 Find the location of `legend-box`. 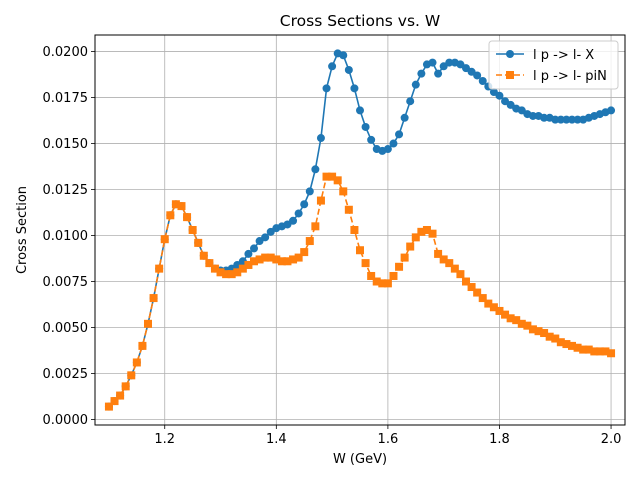

legend-box is located at coordinates (553, 65).